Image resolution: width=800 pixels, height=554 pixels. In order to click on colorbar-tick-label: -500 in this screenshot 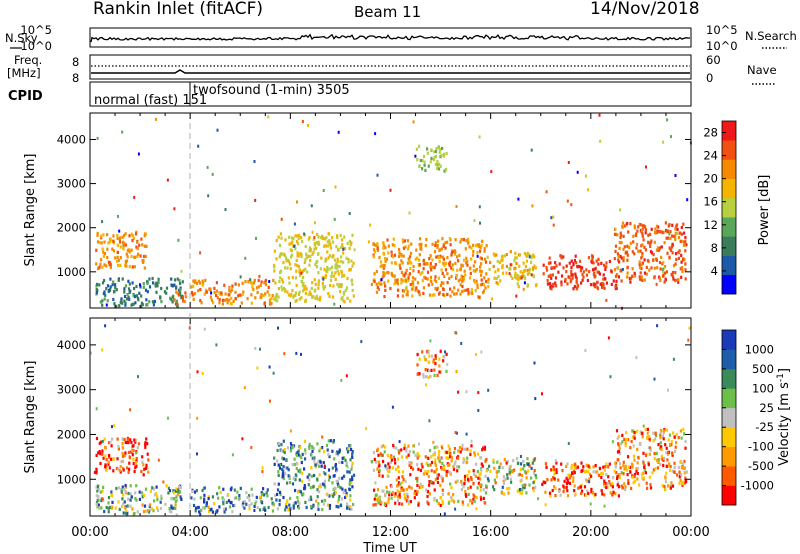, I will do `click(761, 466)`.